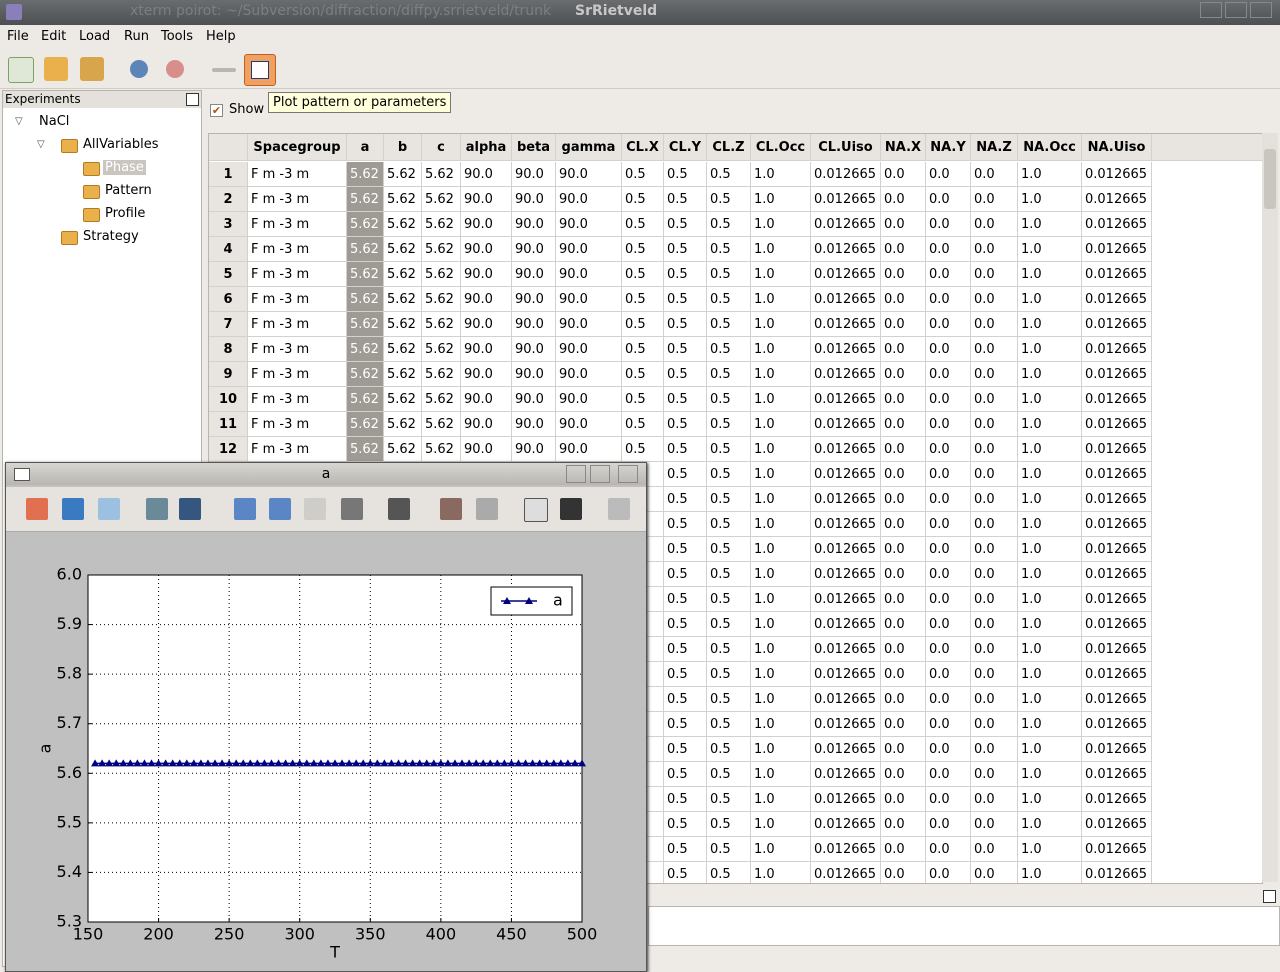 The height and width of the screenshot is (972, 1280). What do you see at coordinates (19, 121) in the screenshot?
I see `tree-expander: ▽` at bounding box center [19, 121].